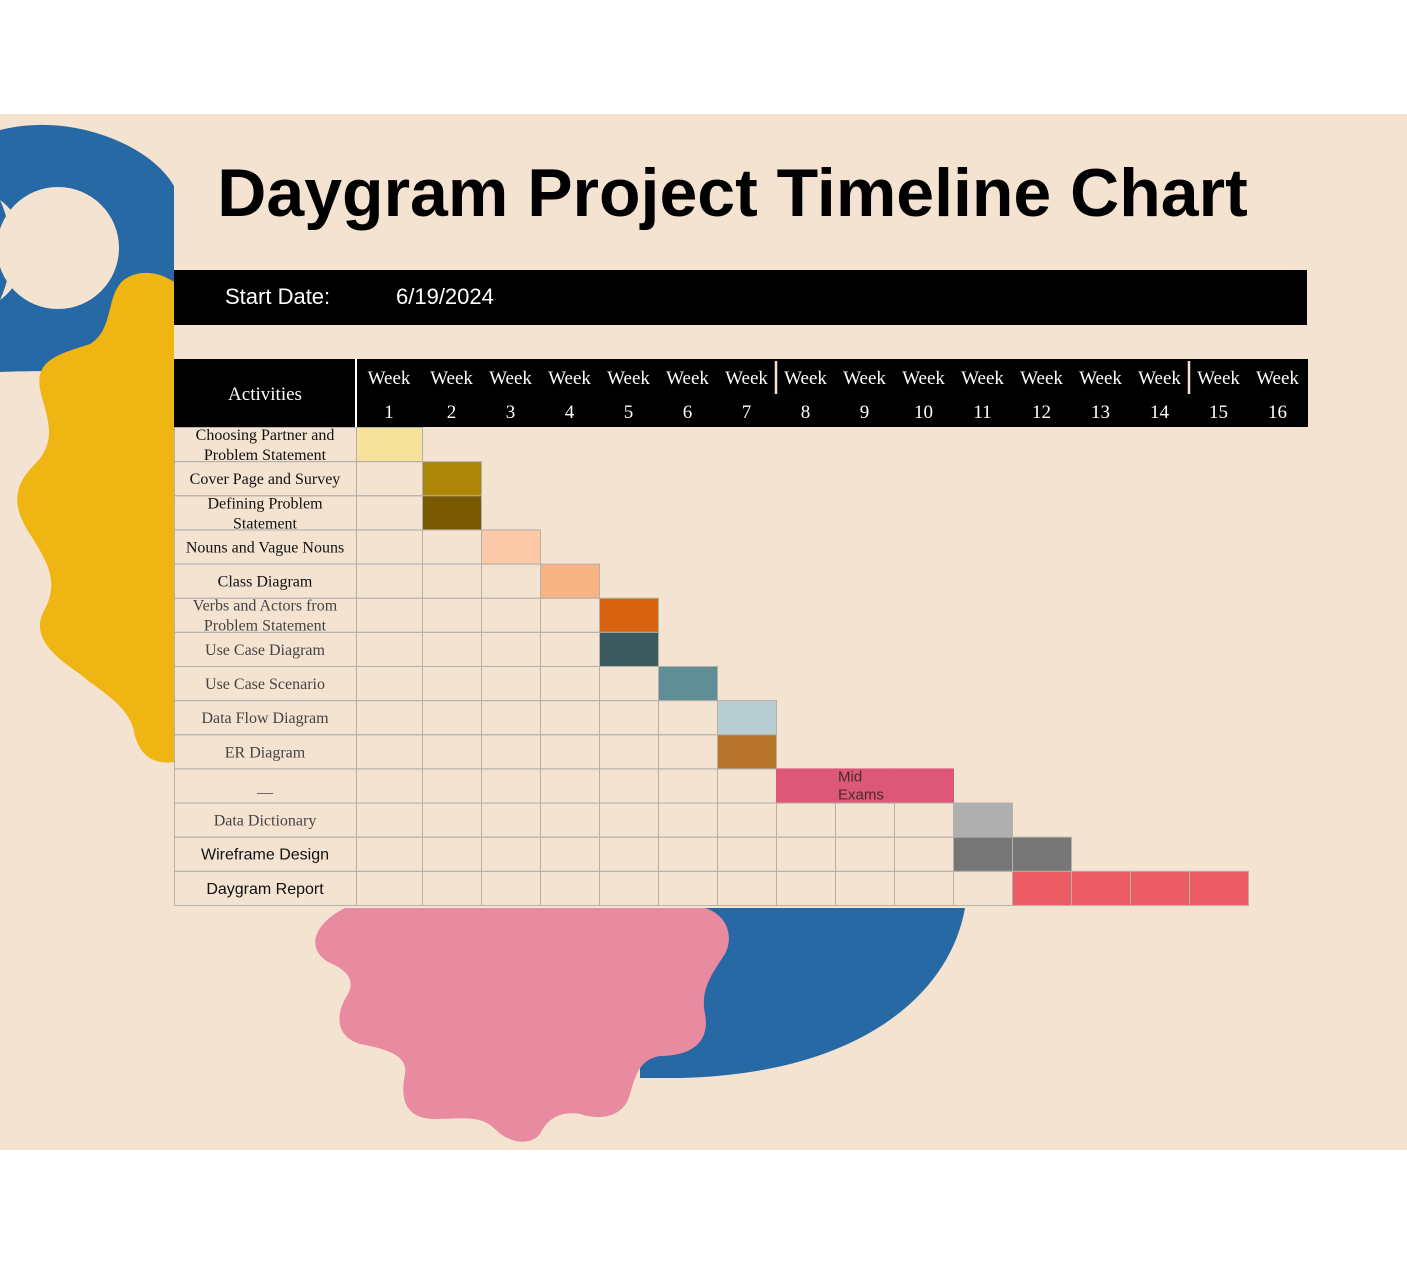 The height and width of the screenshot is (1264, 1407). What do you see at coordinates (59, 248) in the screenshot?
I see `ring-hole-shape` at bounding box center [59, 248].